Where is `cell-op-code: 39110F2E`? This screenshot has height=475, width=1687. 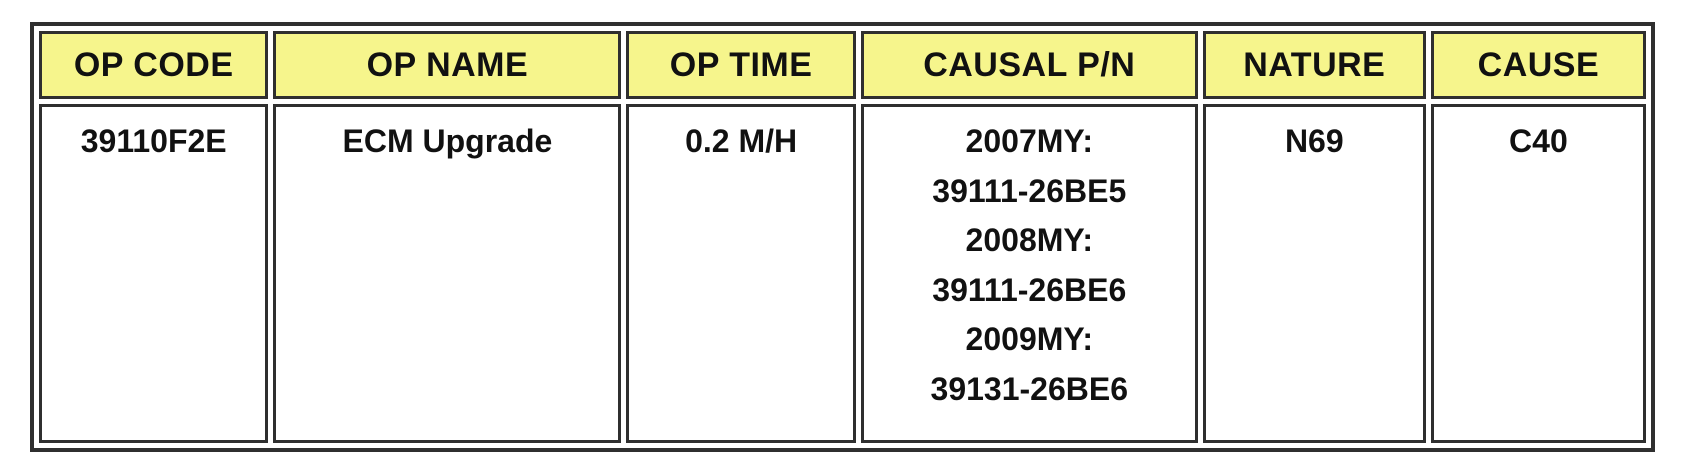
cell-op-code: 39110F2E is located at coordinates (154, 273).